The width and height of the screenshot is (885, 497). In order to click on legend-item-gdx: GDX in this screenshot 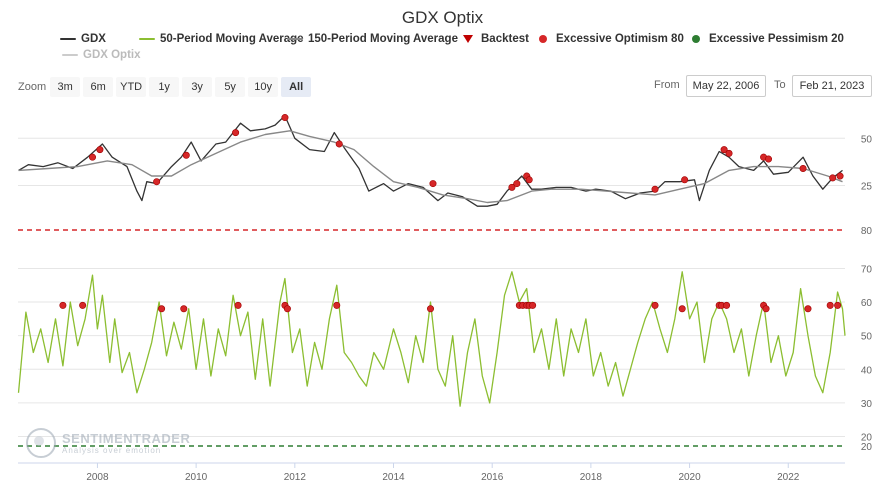, I will do `click(83, 39)`.